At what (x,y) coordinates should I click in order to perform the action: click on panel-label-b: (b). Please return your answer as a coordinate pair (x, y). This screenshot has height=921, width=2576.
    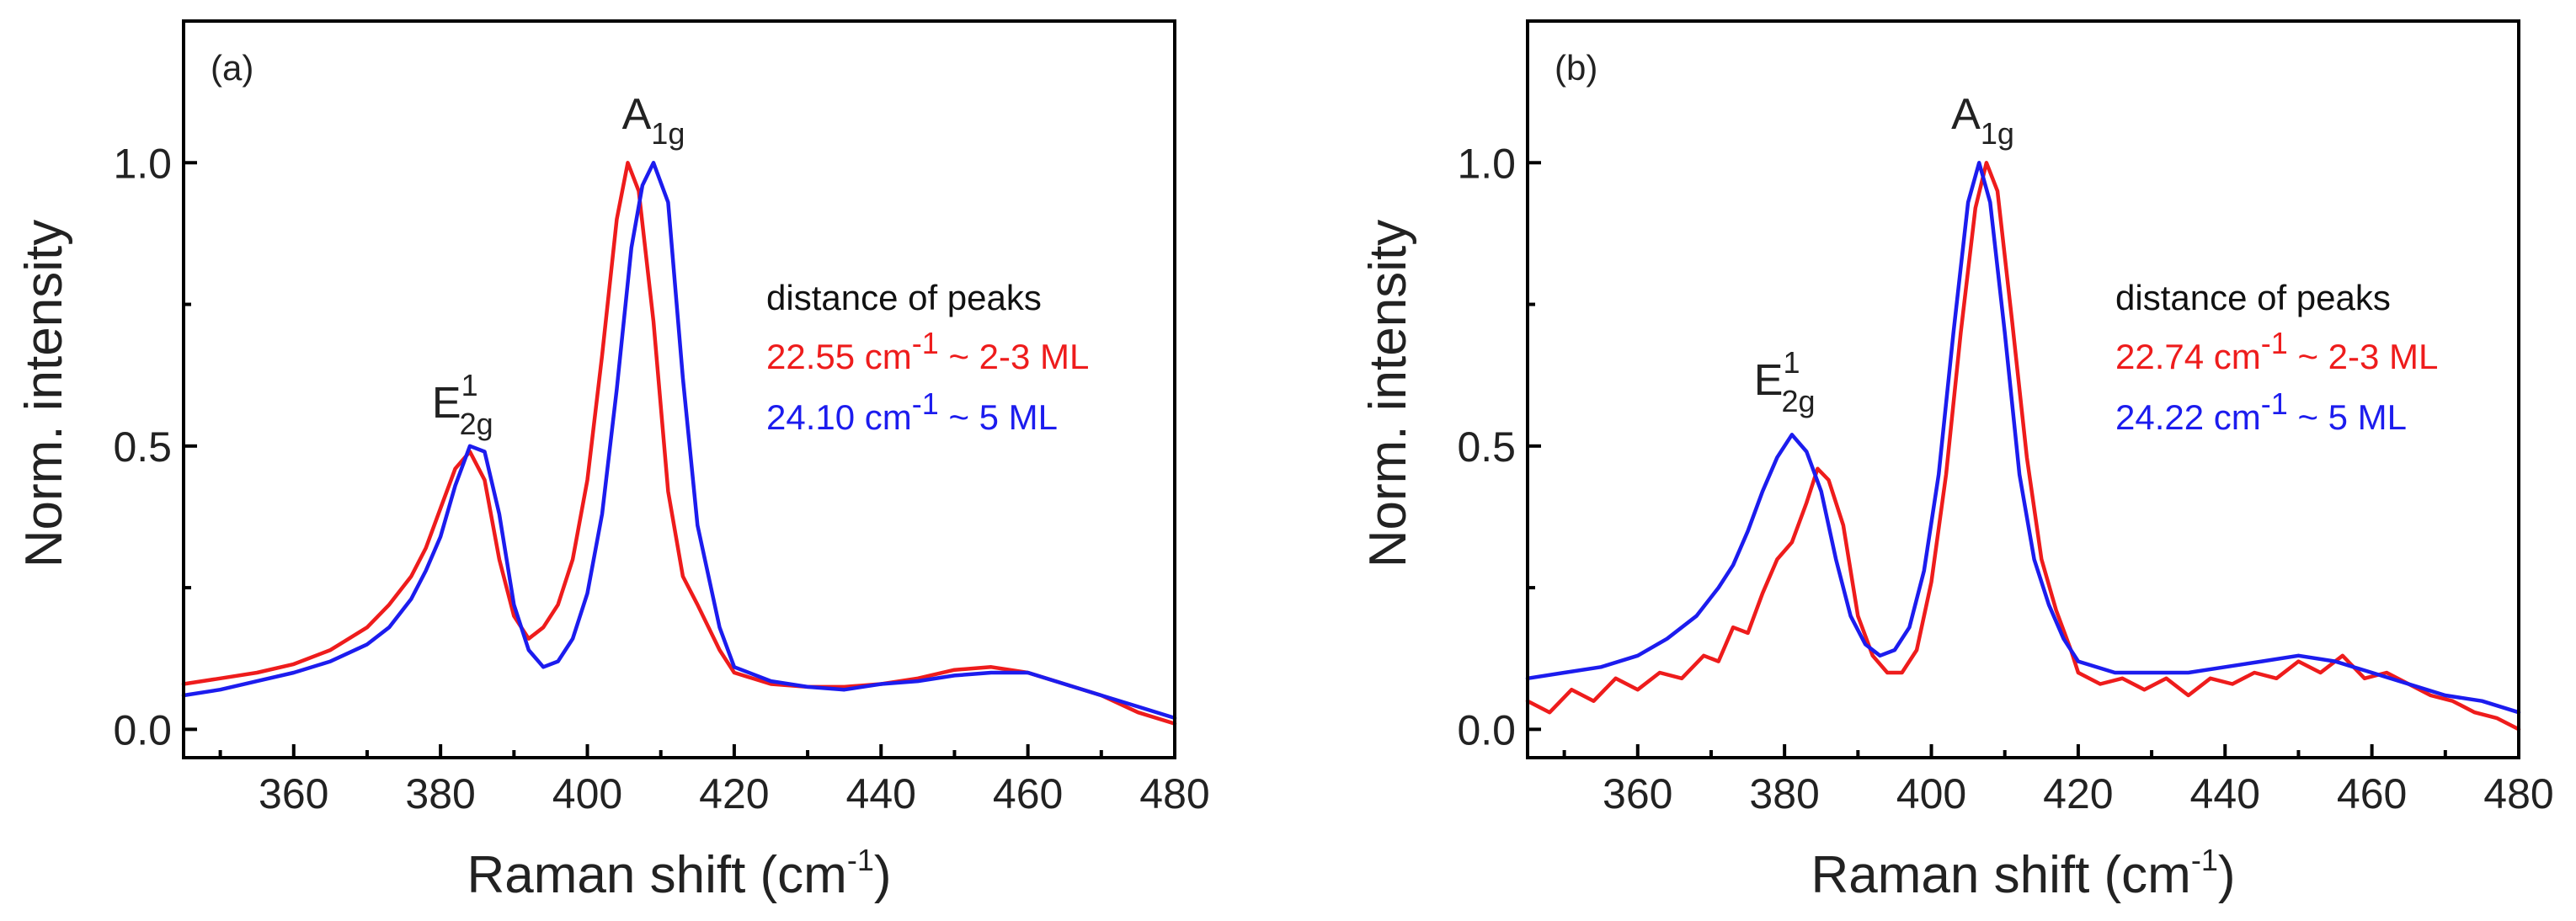
    Looking at the image, I should click on (1576, 68).